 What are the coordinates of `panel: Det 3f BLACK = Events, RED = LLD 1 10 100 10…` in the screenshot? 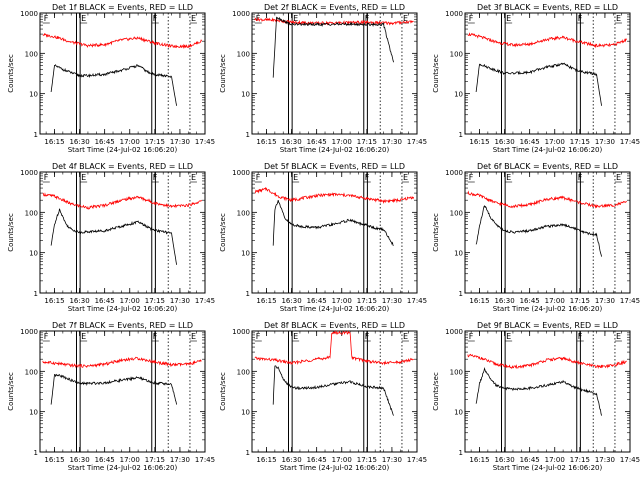 It's located at (536, 78).